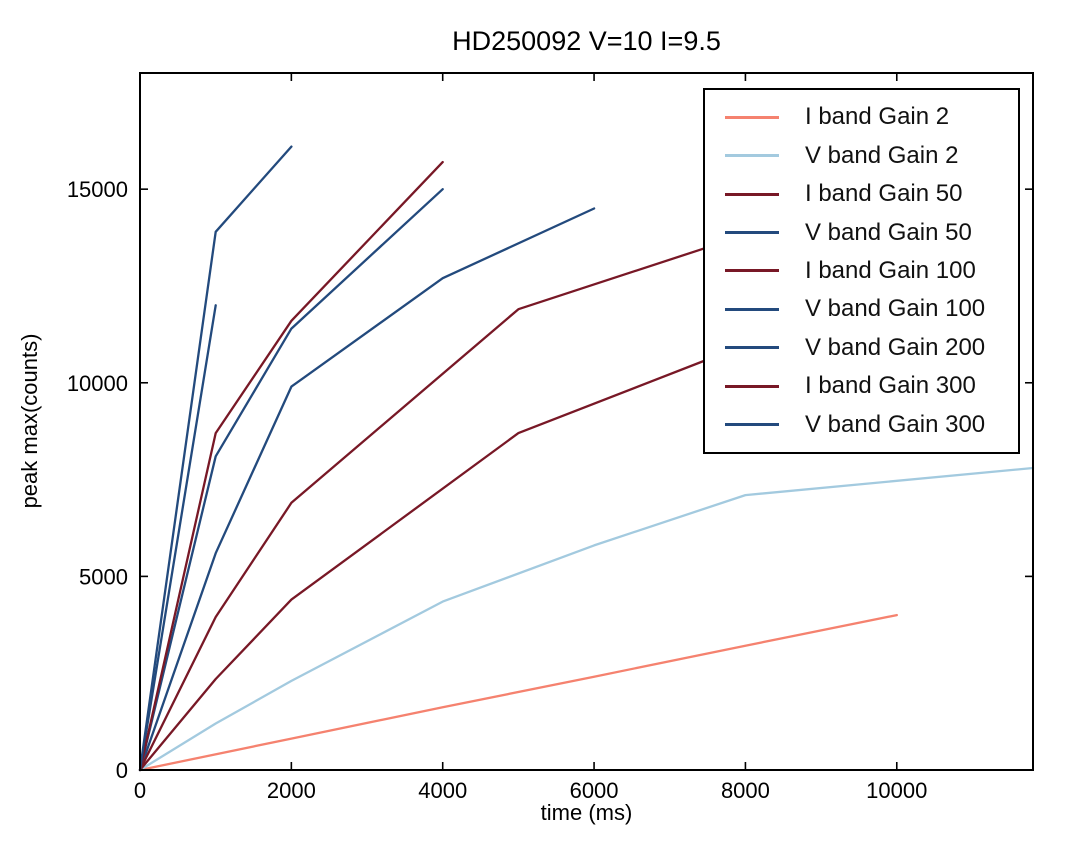 The image size is (1072, 848). What do you see at coordinates (594, 790) in the screenshot?
I see `x-tick-label: 6000` at bounding box center [594, 790].